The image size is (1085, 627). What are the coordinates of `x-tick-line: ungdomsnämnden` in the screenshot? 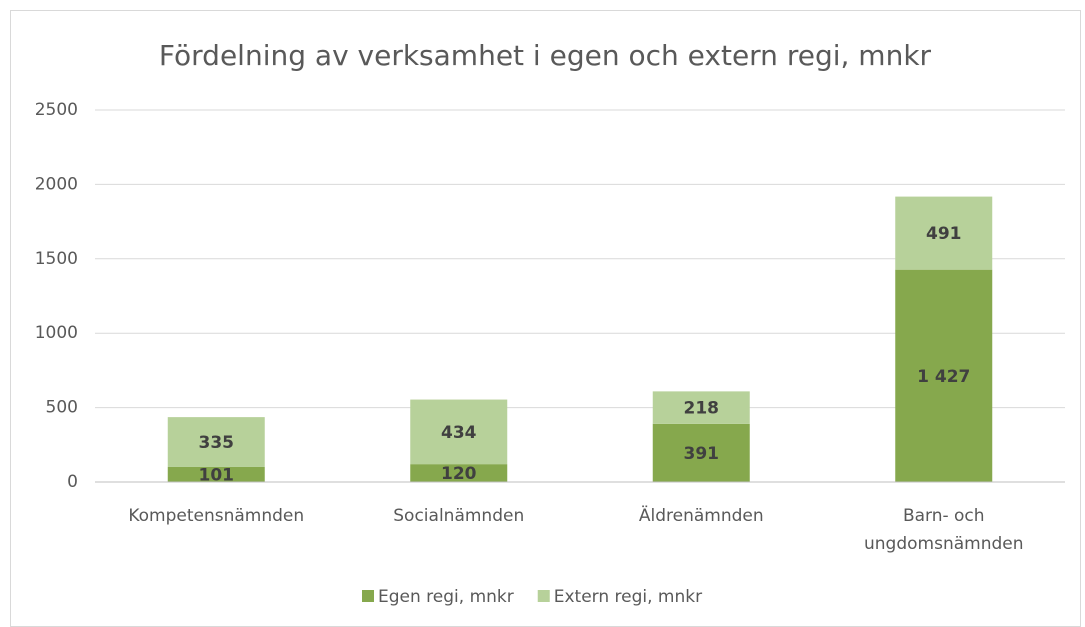 It's located at (944, 544).